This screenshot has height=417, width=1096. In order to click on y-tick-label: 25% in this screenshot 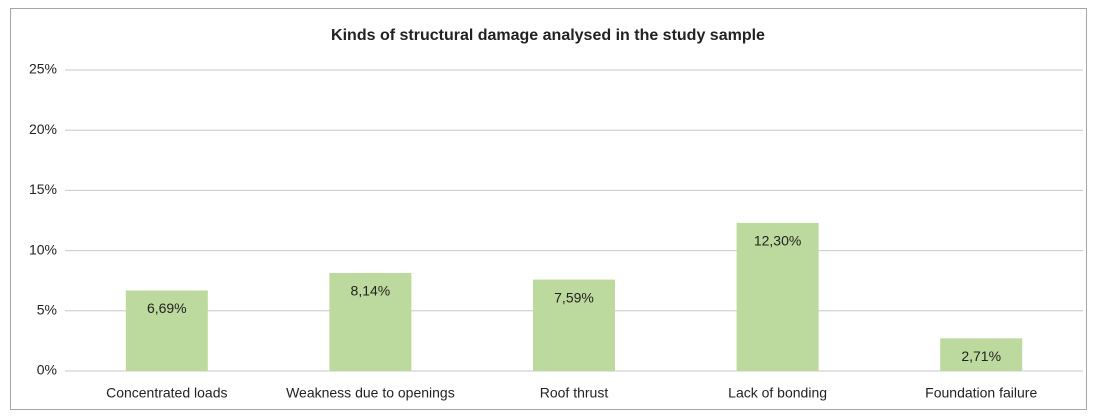, I will do `click(43, 69)`.